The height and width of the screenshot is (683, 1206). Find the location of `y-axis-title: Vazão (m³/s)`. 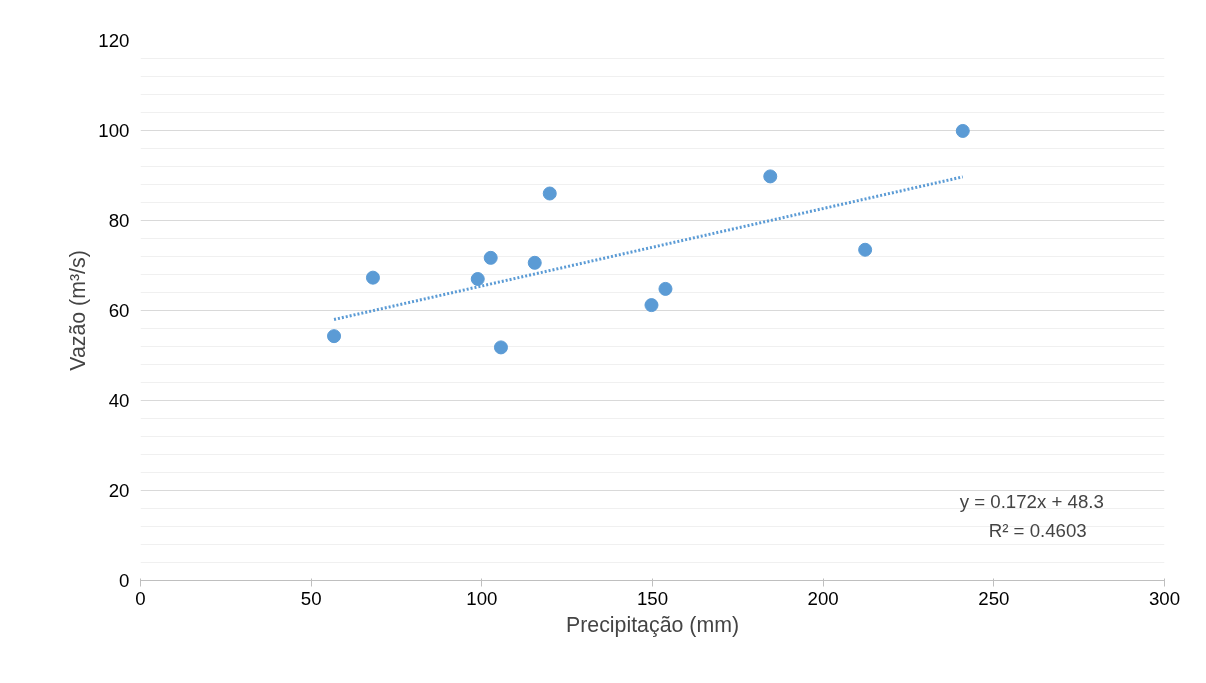

y-axis-title: Vazão (m³/s) is located at coordinates (78, 310).